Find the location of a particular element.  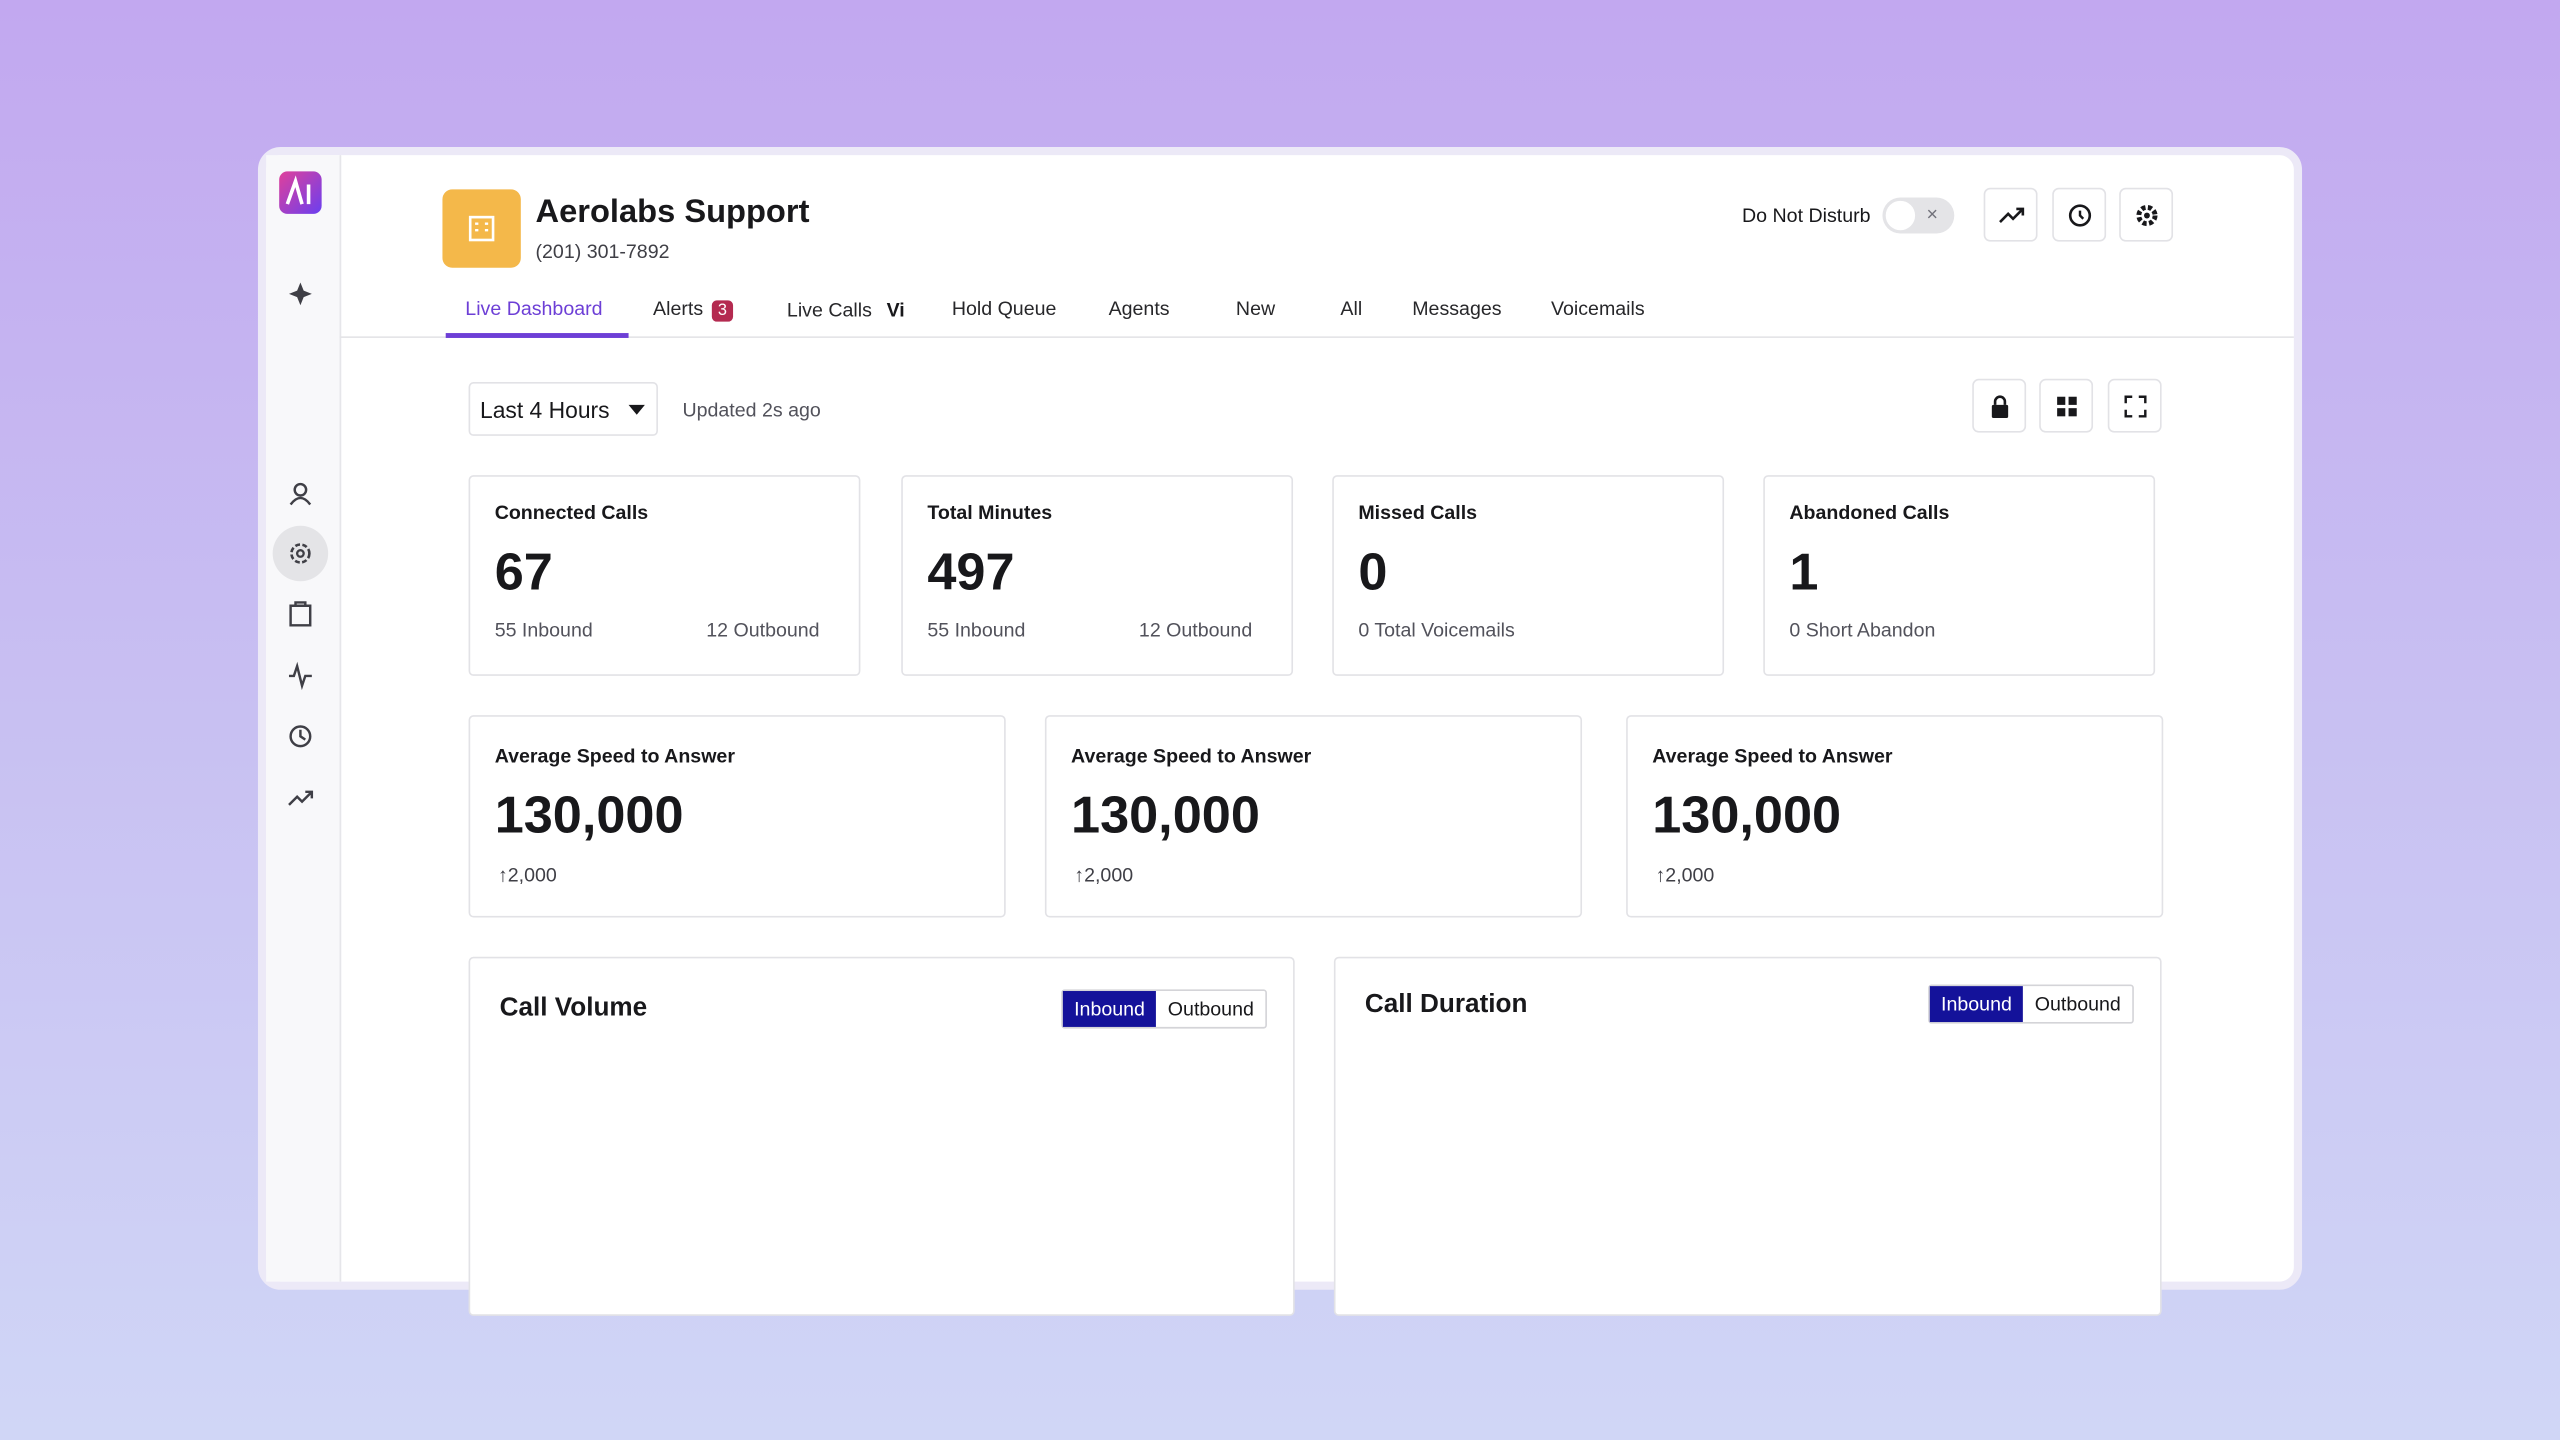

tab: Messages is located at coordinates (1456, 308).